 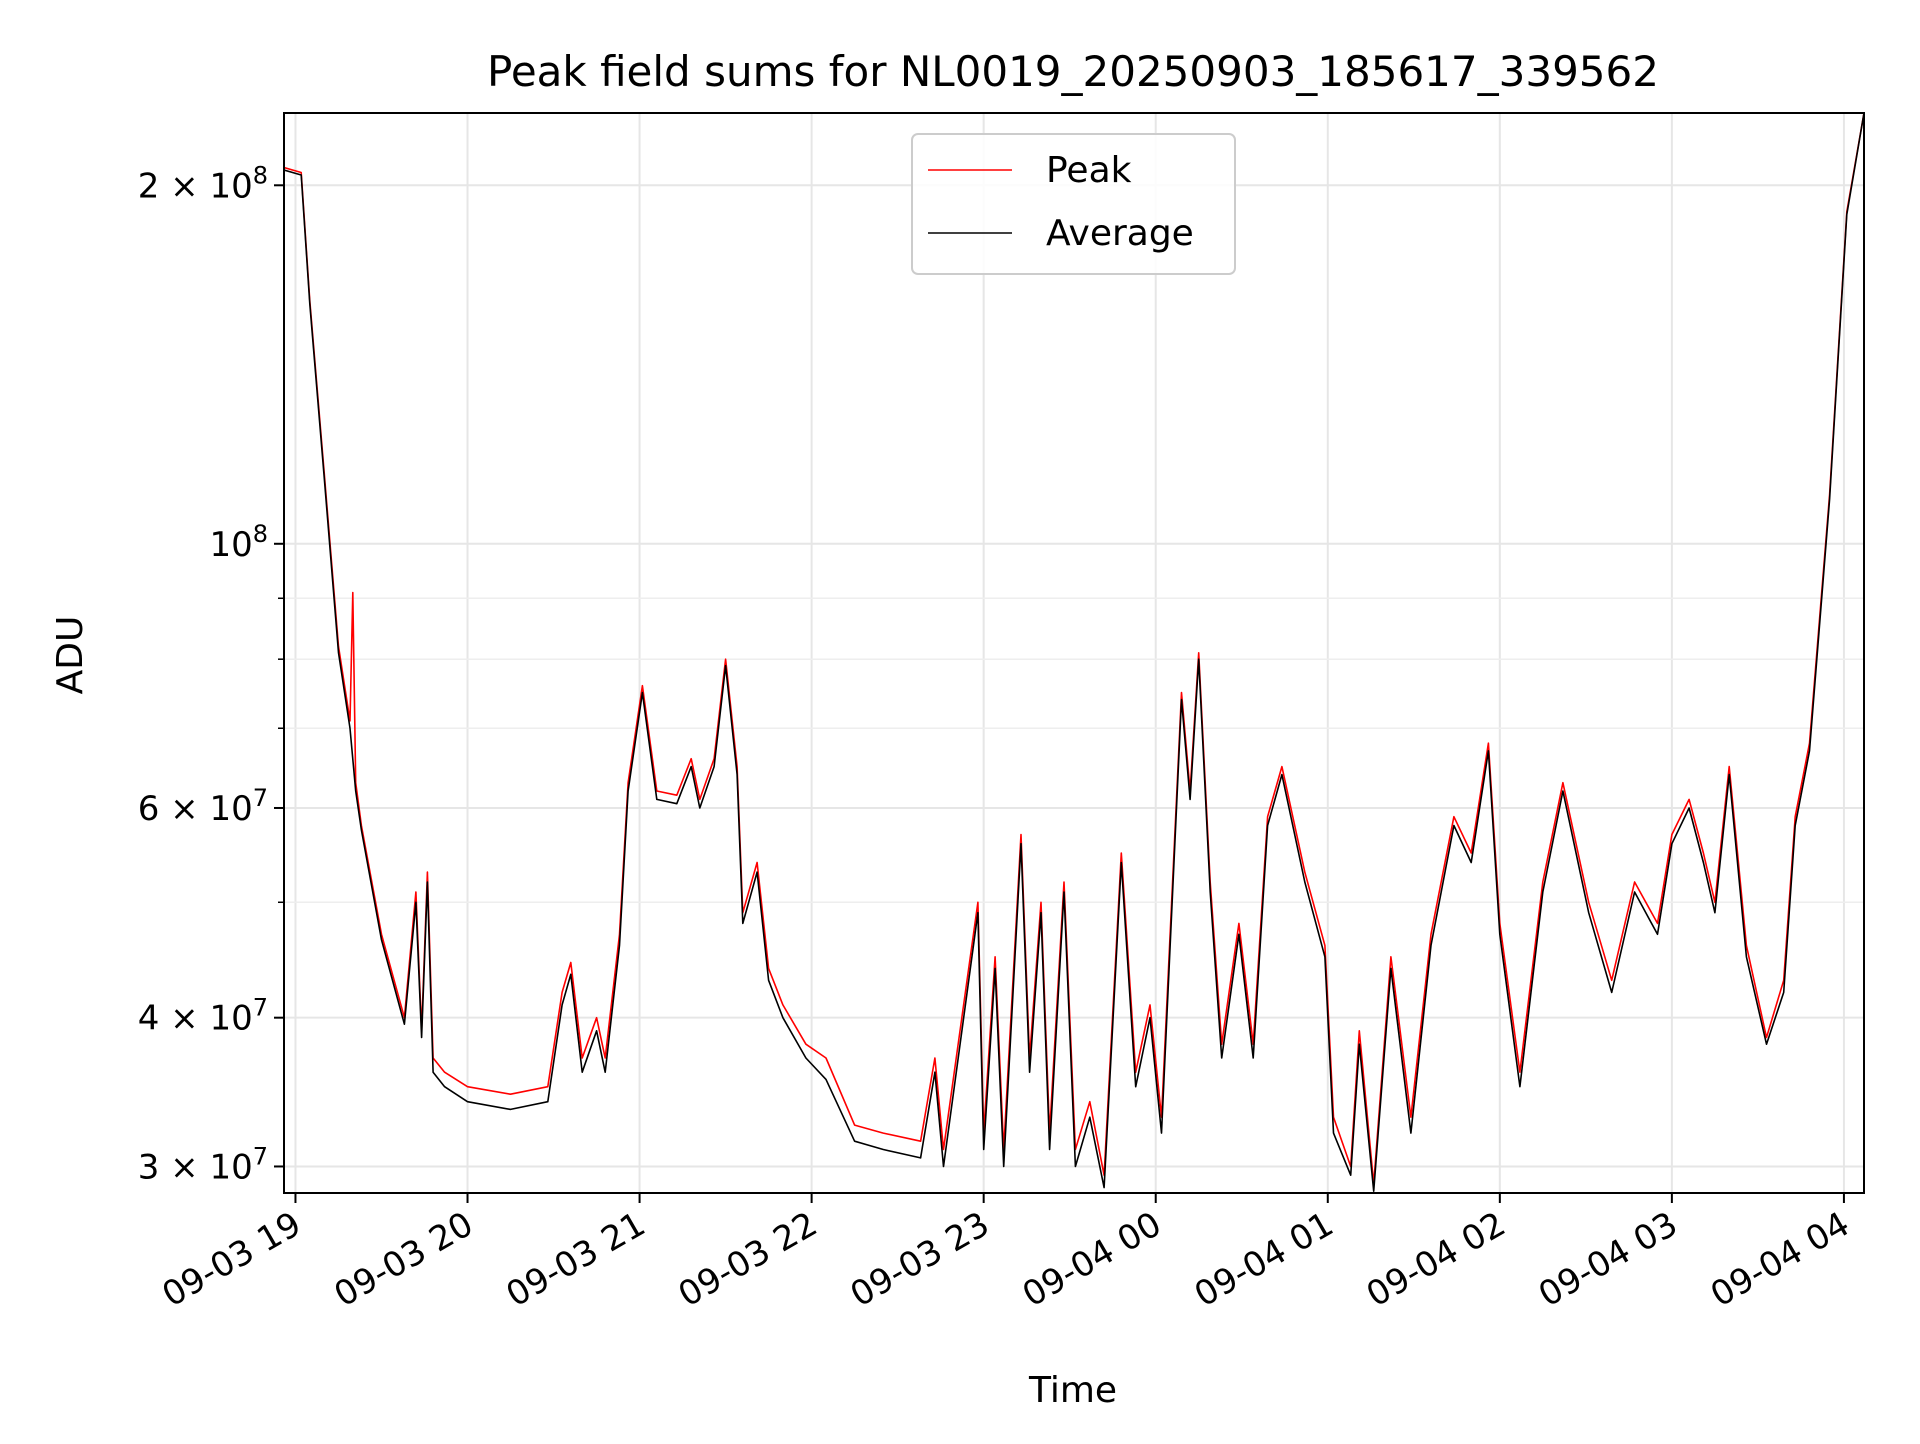 What do you see at coordinates (203, 183) in the screenshot?
I see `y-tick-label: 2 × 108` at bounding box center [203, 183].